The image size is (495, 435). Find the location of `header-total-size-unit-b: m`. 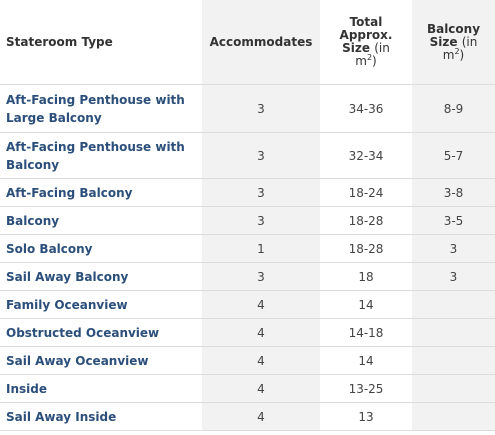

header-total-size-unit-b: m is located at coordinates (361, 61).